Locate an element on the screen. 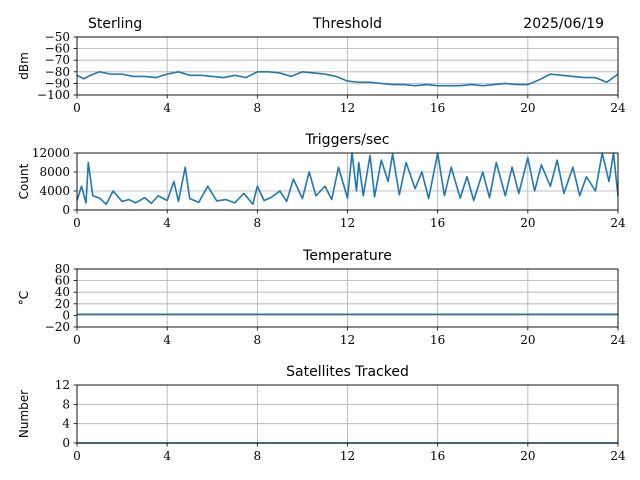 This screenshot has width=640, height=480. y-tick-label: −100 is located at coordinates (53, 95).